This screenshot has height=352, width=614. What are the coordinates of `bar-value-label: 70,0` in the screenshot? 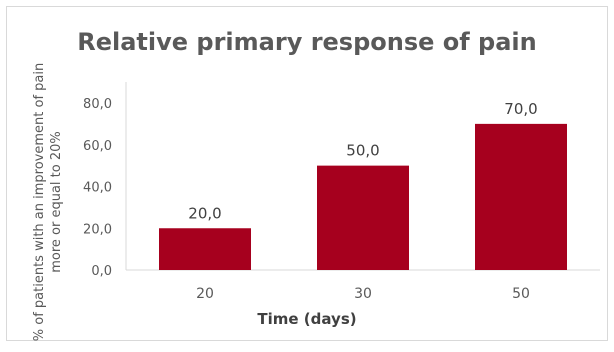 It's located at (520, 109).